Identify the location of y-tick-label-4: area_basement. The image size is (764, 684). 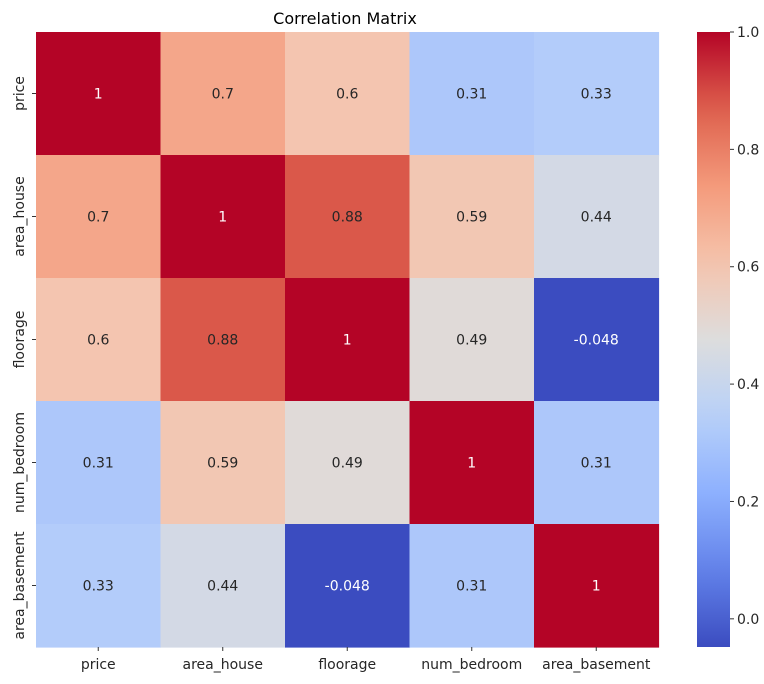
(20, 585).